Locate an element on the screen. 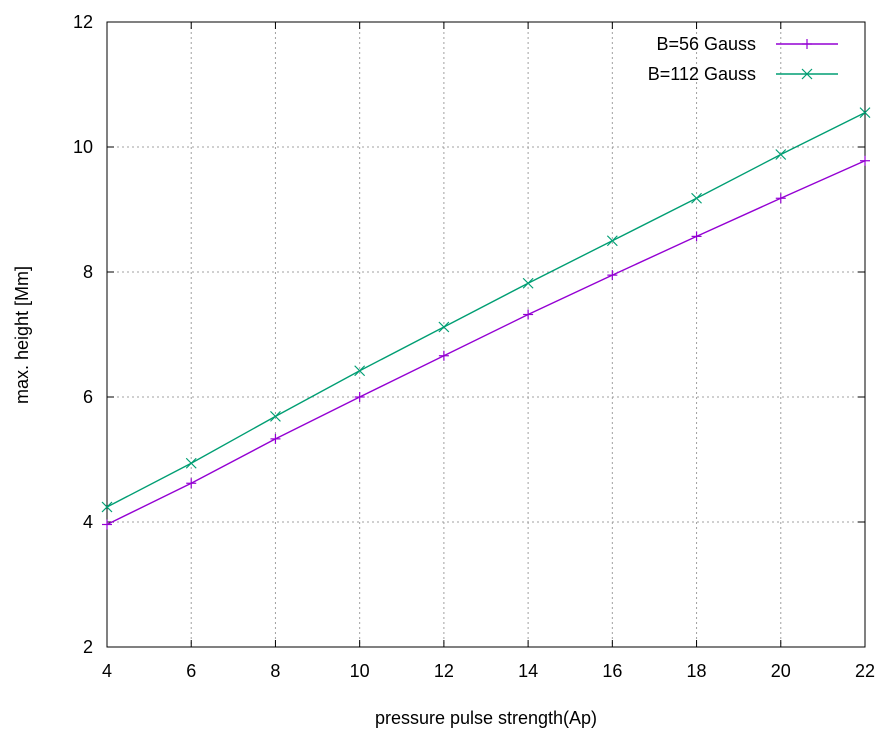 The width and height of the screenshot is (882, 733). y-tick-label: 2 is located at coordinates (88, 647).